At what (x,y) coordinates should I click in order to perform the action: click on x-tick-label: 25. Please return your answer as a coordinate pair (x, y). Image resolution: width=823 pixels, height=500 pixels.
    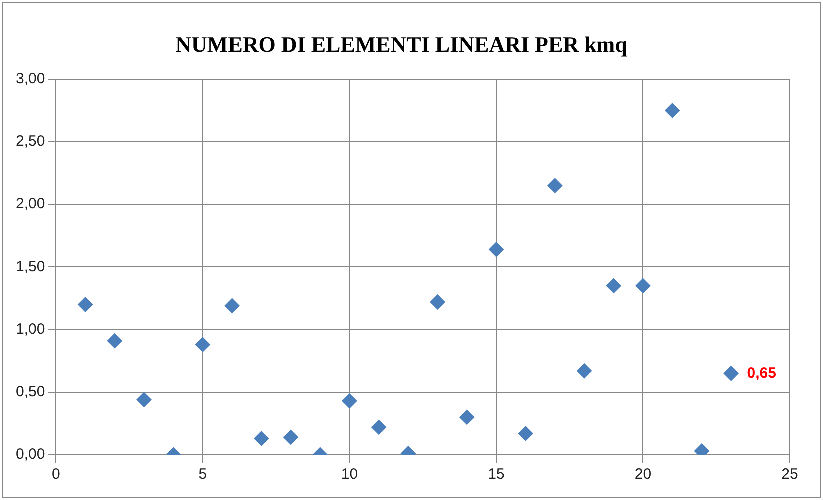
    Looking at the image, I should click on (790, 475).